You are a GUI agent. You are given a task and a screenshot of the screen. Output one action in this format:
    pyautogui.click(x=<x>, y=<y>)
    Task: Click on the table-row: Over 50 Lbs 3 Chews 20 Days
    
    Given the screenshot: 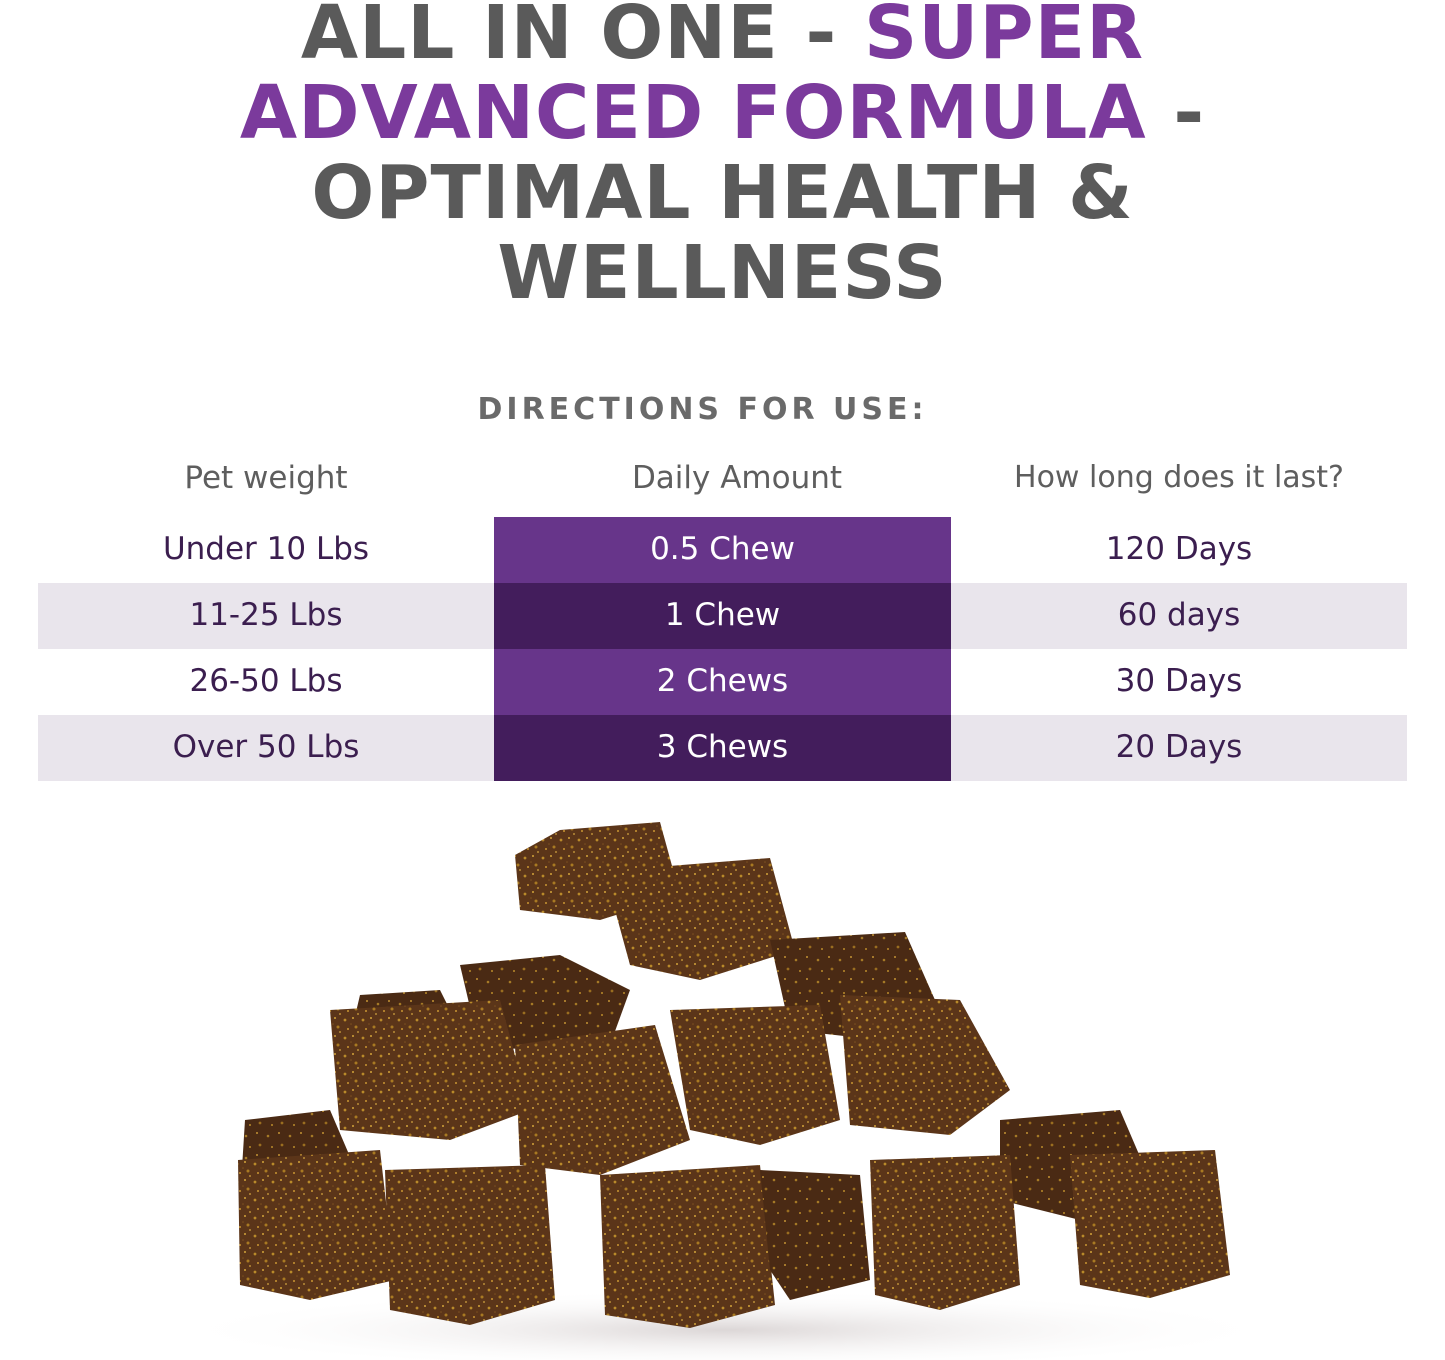 What is the action you would take?
    pyautogui.click(x=722, y=748)
    